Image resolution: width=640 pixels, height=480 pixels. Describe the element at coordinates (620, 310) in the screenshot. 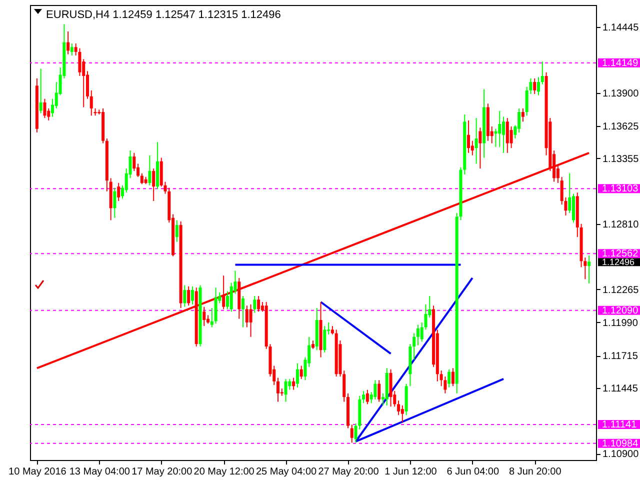

I see `ref-line-label: 1.12090` at that location.